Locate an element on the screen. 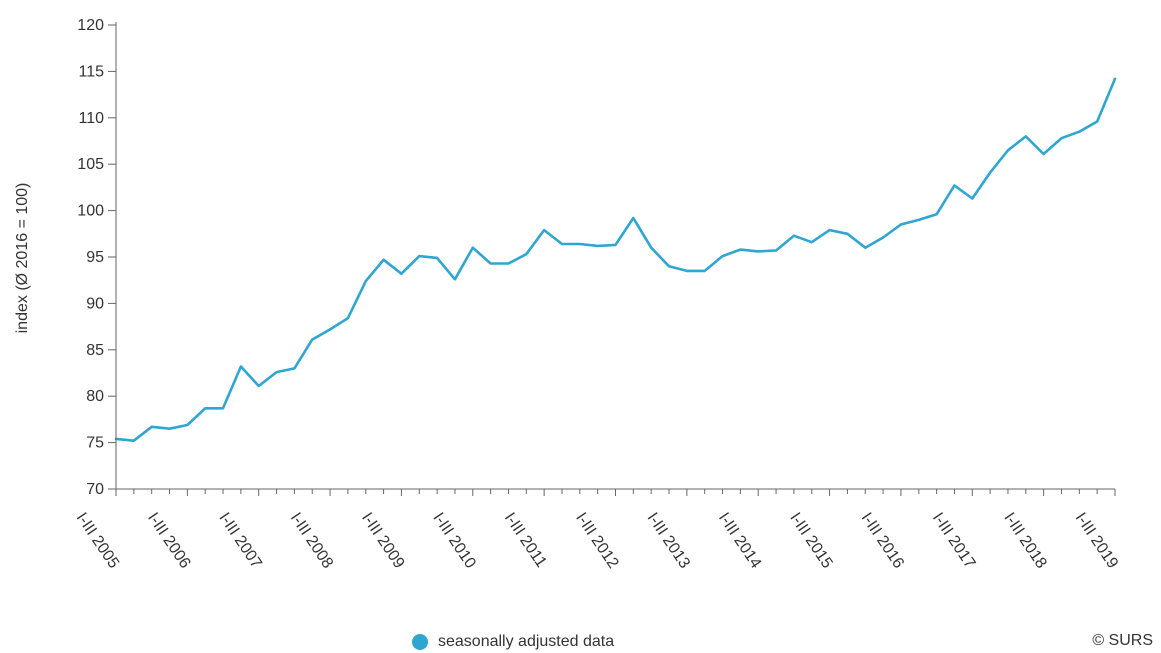  x-tick-label: I-III 2018 is located at coordinates (1024, 541).